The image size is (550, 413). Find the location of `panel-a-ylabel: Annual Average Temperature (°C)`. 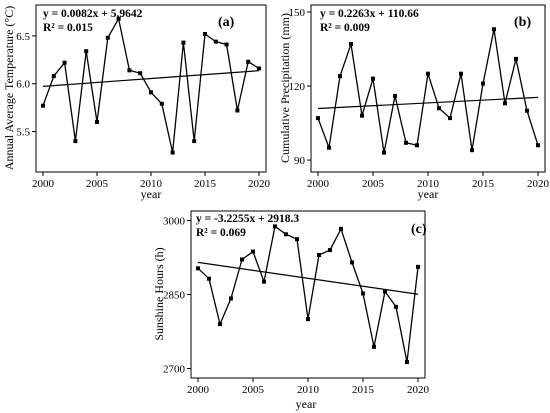

panel-a-ylabel: Annual Average Temperature (°C) is located at coordinates (9, 88).